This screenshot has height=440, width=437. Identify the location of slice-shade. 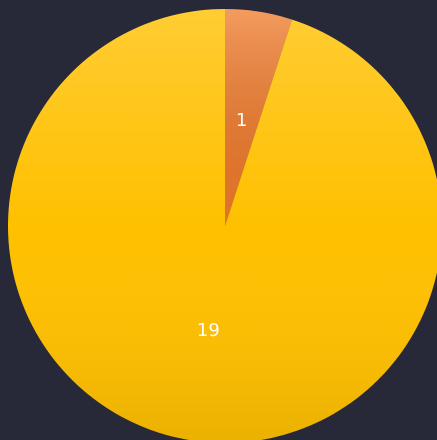
(259, 117).